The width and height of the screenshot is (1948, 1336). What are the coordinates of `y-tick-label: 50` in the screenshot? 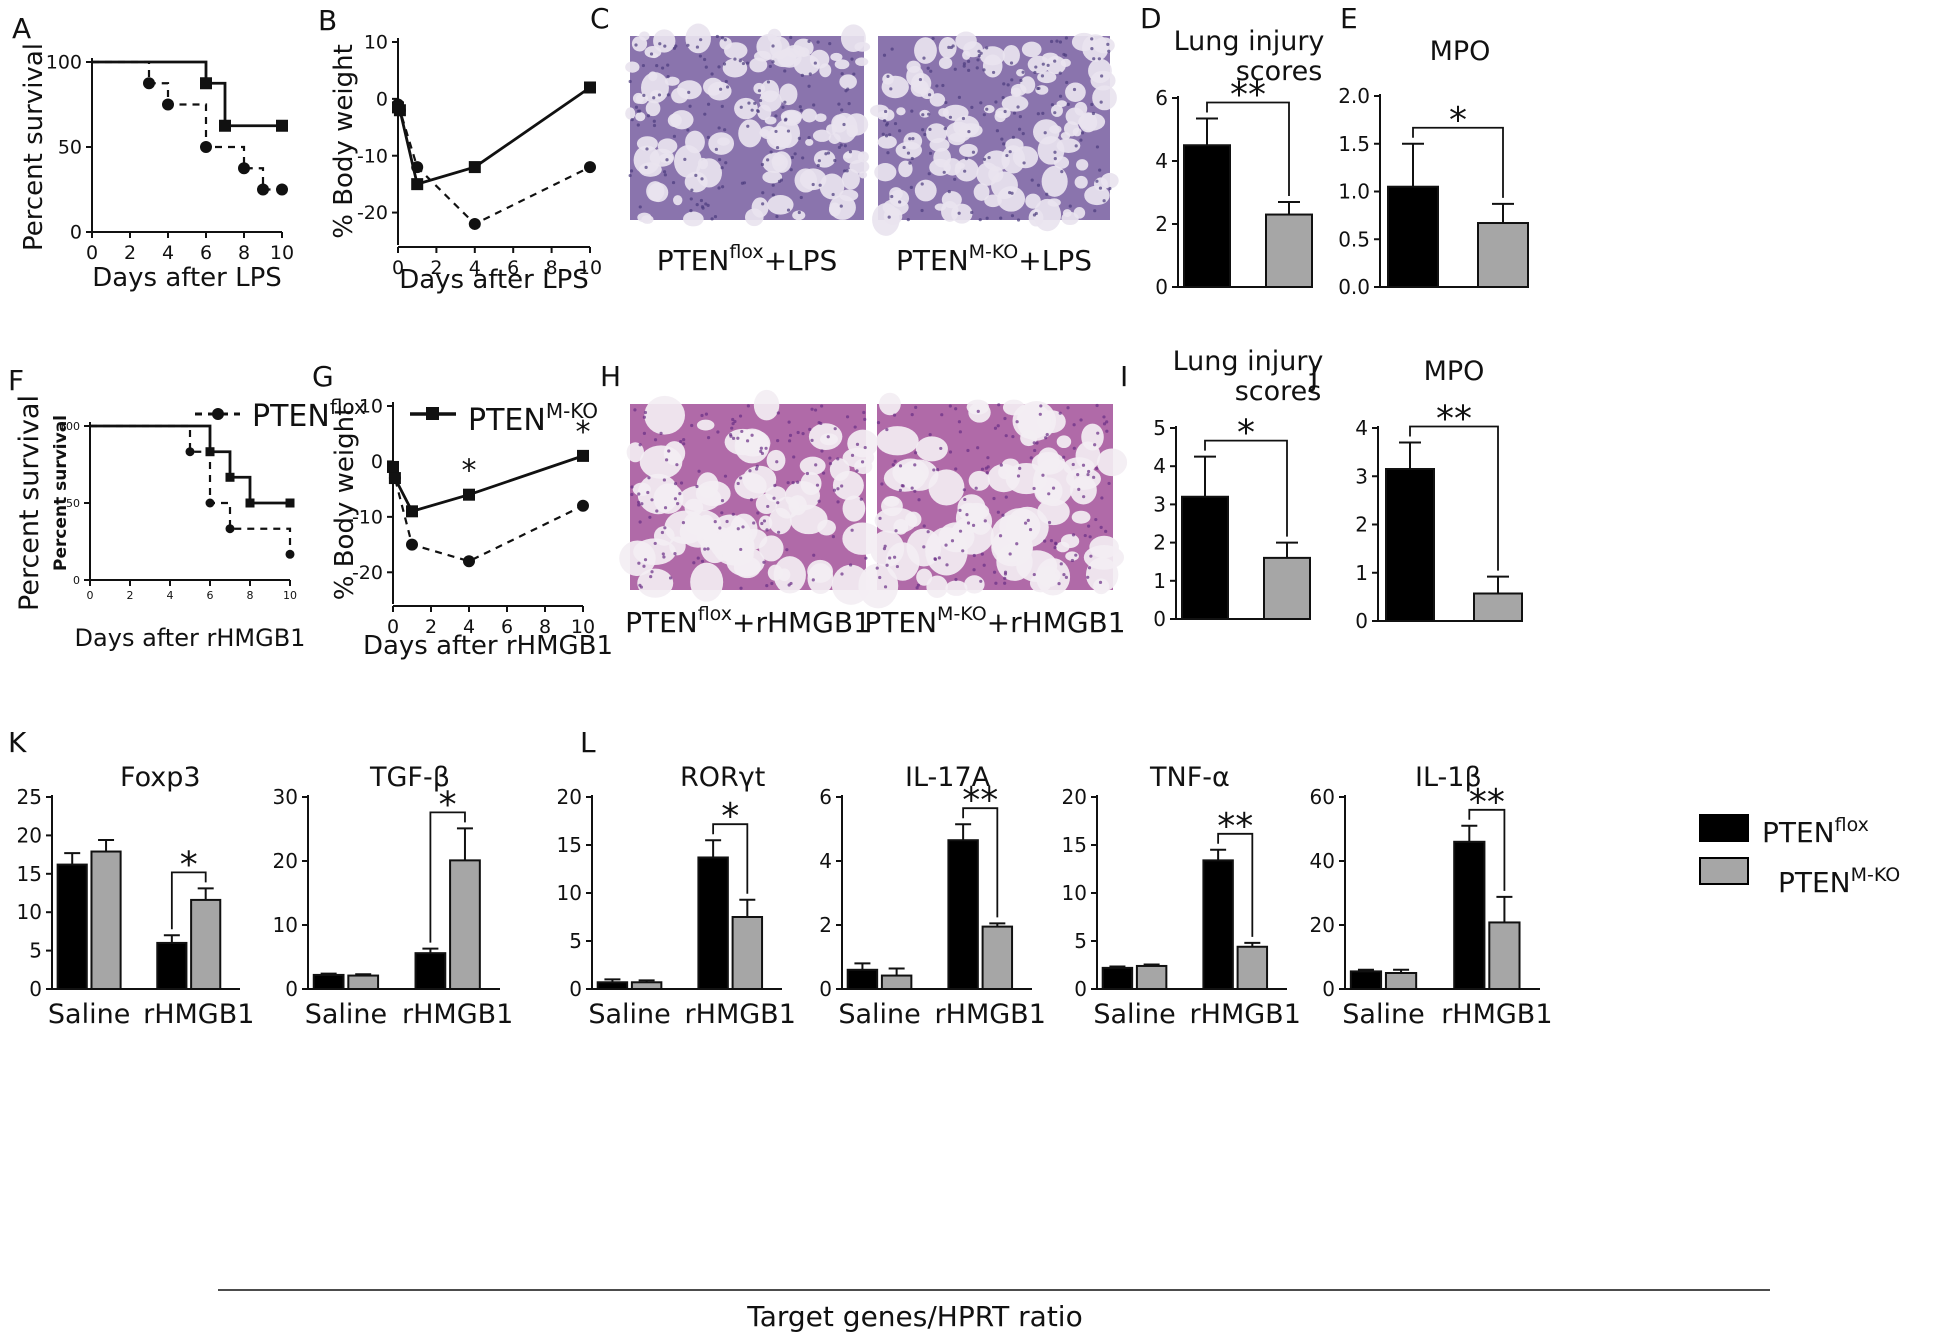 It's located at (73, 503).